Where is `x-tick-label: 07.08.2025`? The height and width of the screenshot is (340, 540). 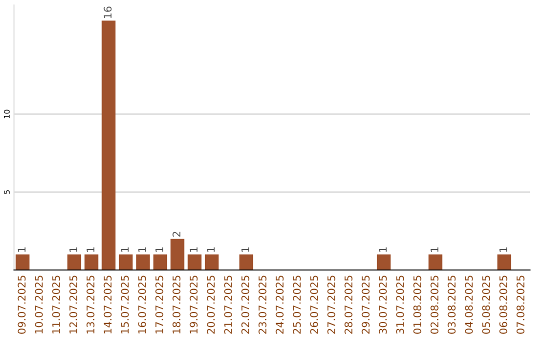
x-tick-label: 07.08.2025 is located at coordinates (520, 305).